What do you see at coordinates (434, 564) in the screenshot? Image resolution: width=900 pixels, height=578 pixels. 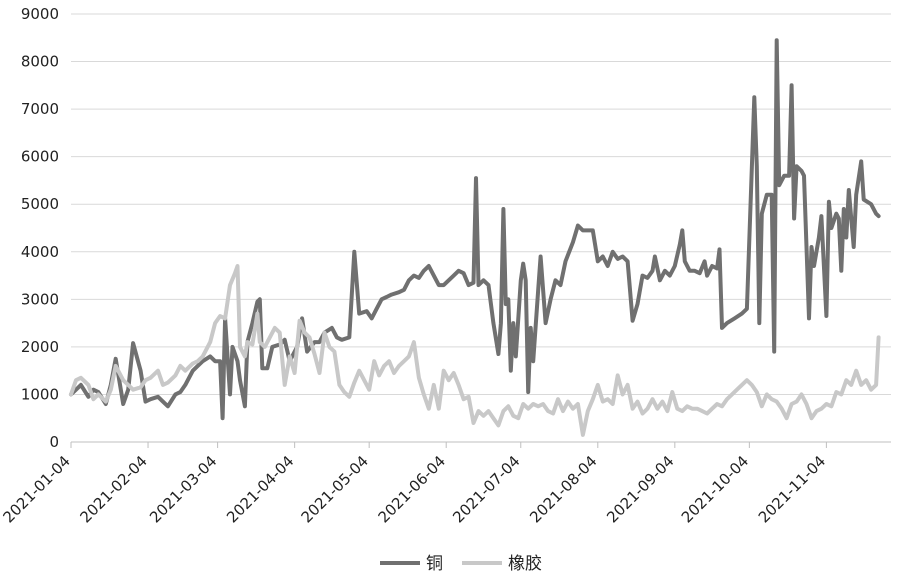 I see `legend-label-0: 铜` at bounding box center [434, 564].